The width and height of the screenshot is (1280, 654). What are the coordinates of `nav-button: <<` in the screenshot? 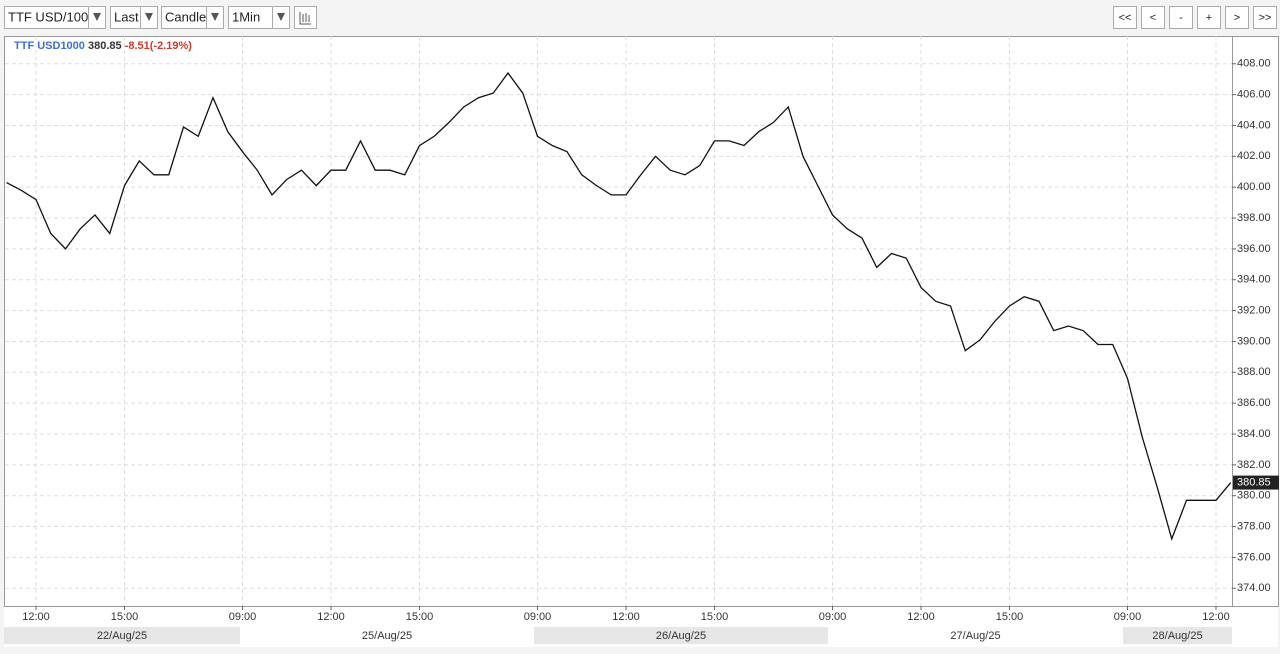 It's located at (1125, 17).